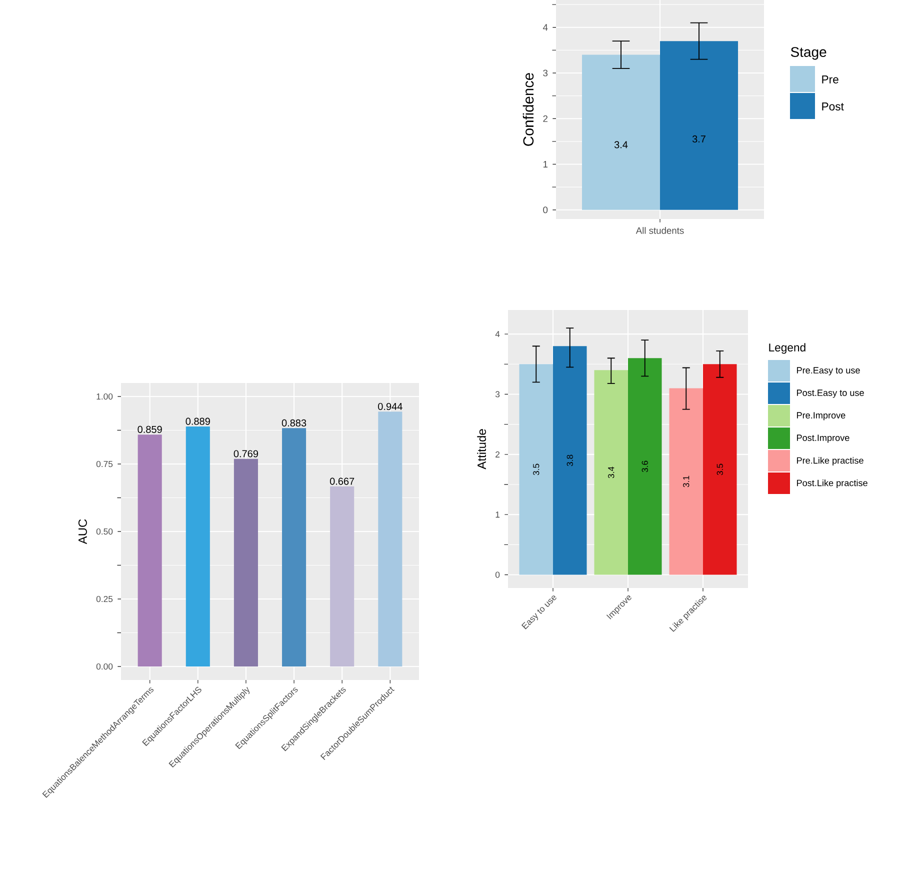 The width and height of the screenshot is (901, 886). What do you see at coordinates (104, 396) in the screenshot?
I see `y-tick-label: 1.00` at bounding box center [104, 396].